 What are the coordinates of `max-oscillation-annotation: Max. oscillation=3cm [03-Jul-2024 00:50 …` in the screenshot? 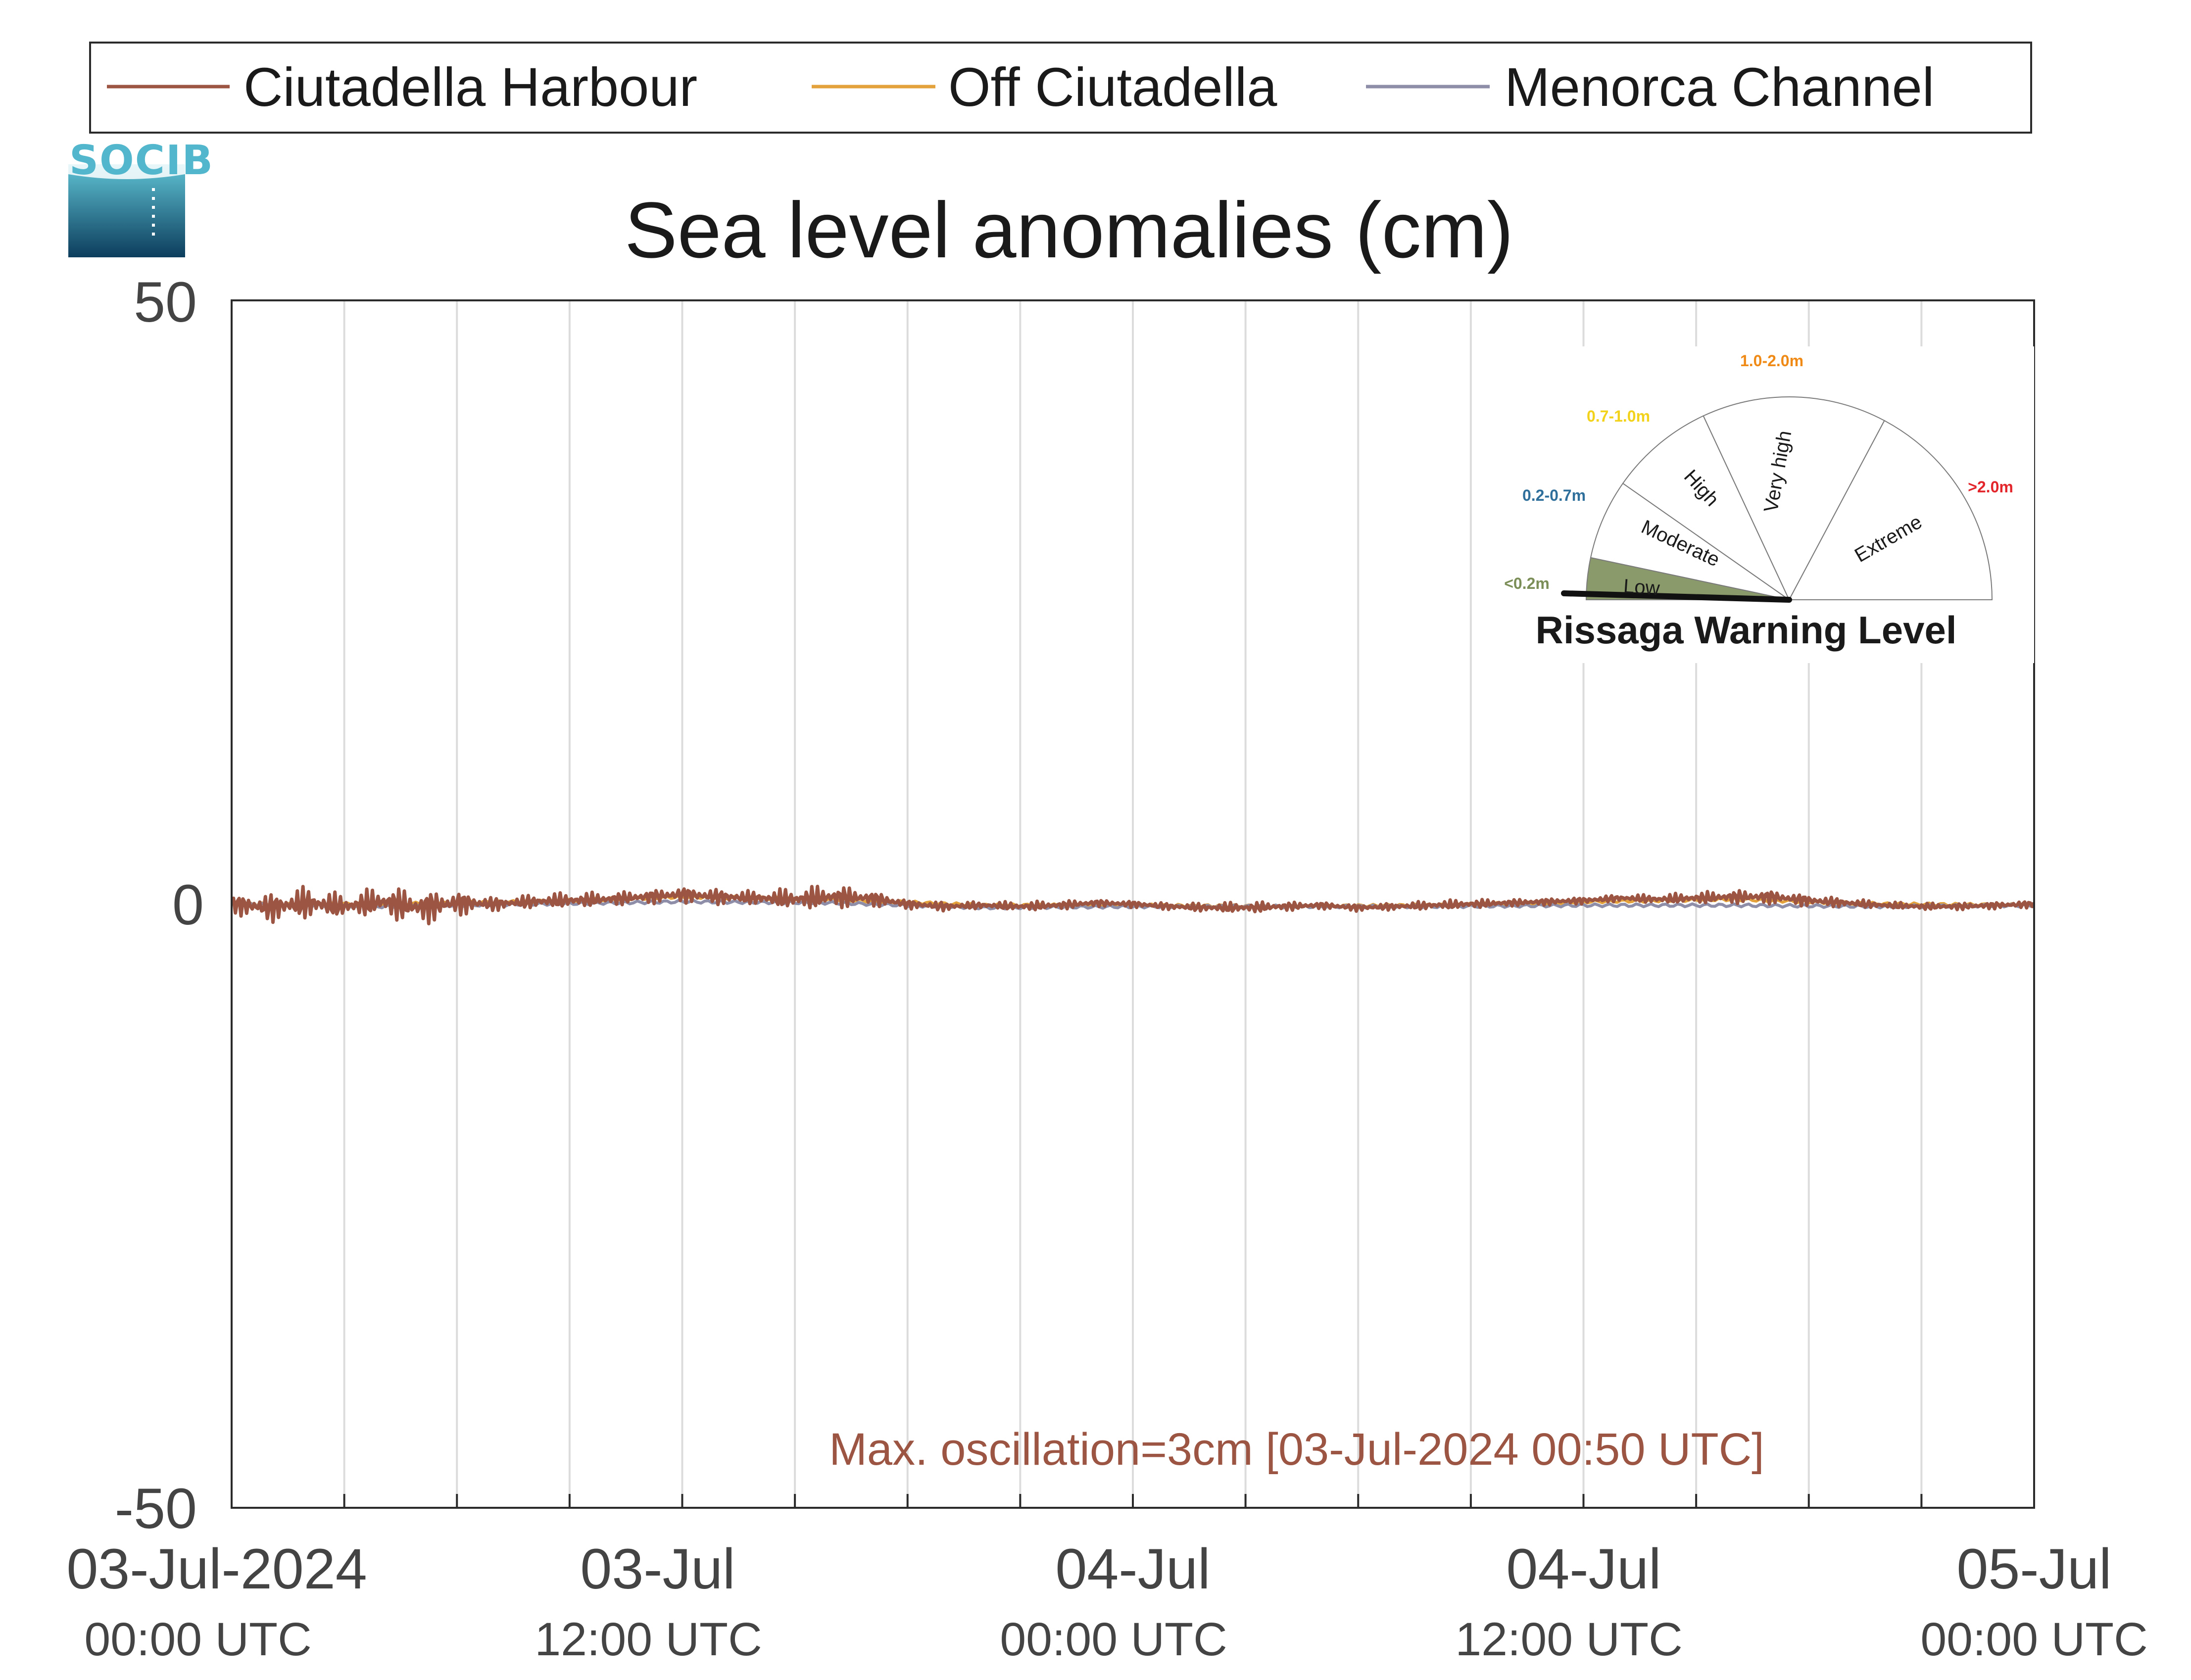 It's located at (1296, 1450).